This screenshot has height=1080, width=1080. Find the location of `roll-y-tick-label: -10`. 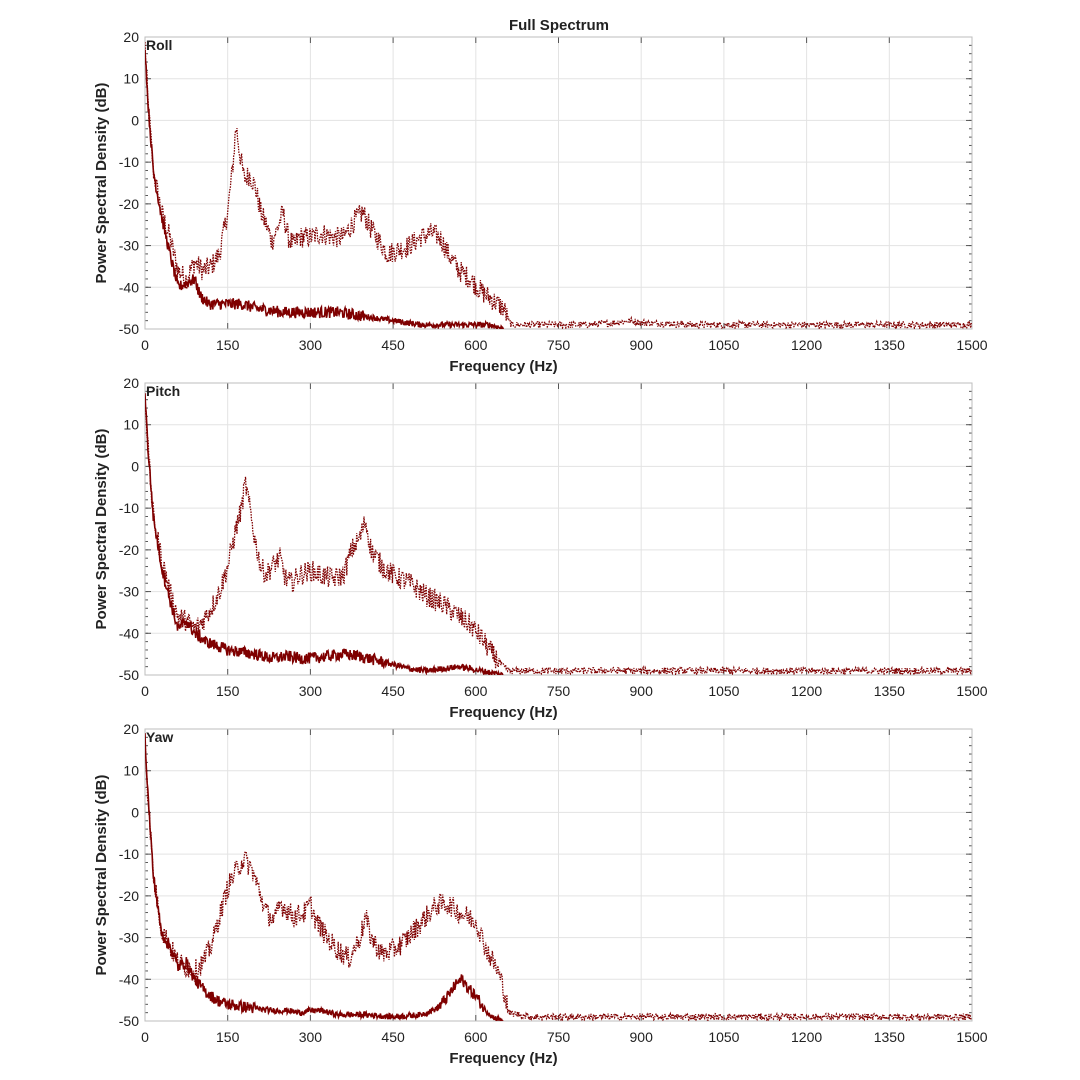

roll-y-tick-label: -10 is located at coordinates (129, 162).